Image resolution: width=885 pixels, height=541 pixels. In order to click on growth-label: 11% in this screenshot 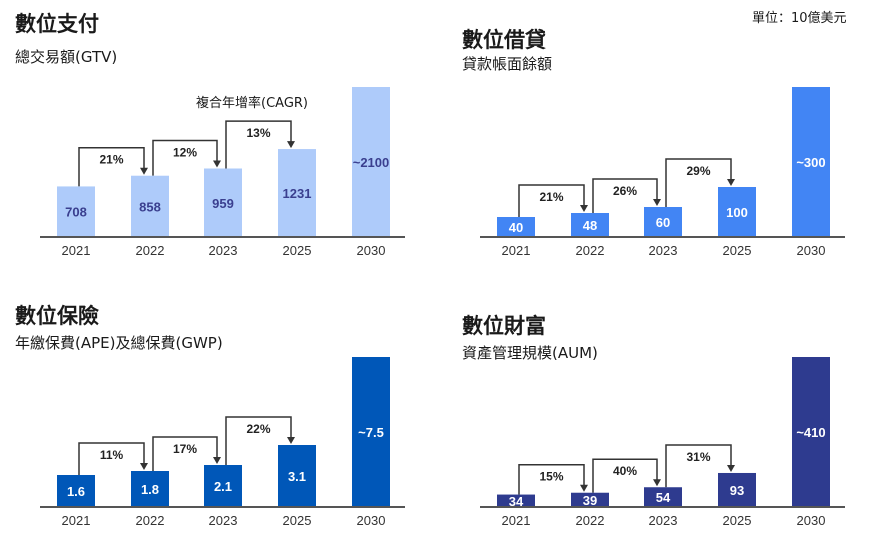, I will do `click(112, 455)`.